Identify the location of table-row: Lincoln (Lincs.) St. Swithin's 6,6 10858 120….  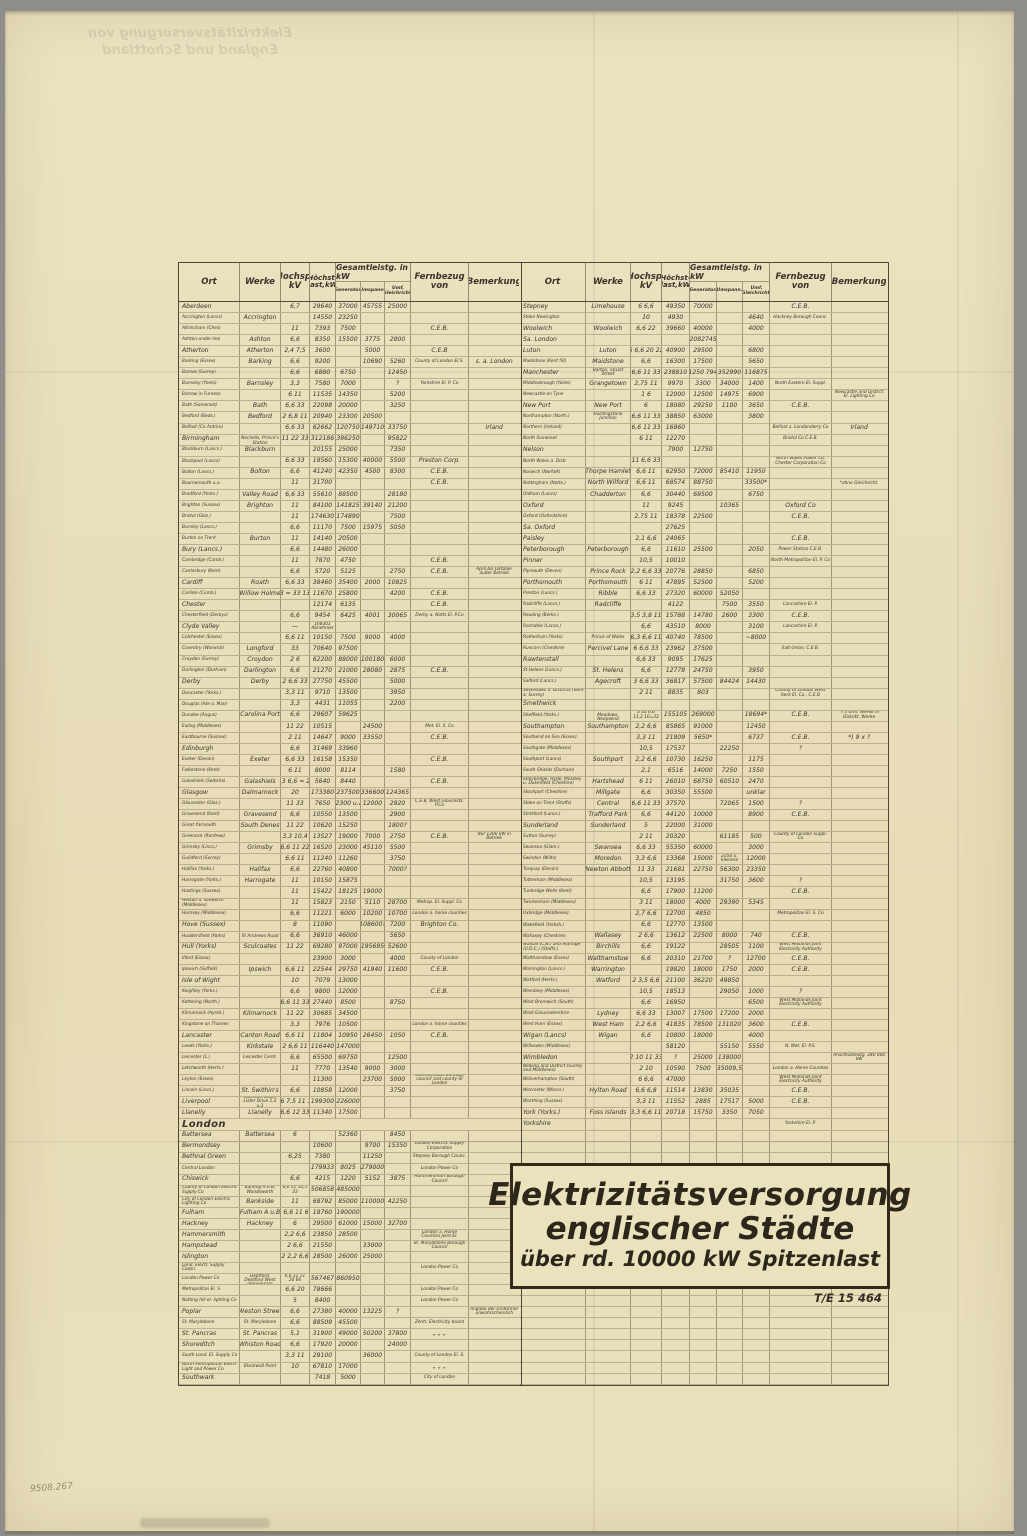
(350, 1092).